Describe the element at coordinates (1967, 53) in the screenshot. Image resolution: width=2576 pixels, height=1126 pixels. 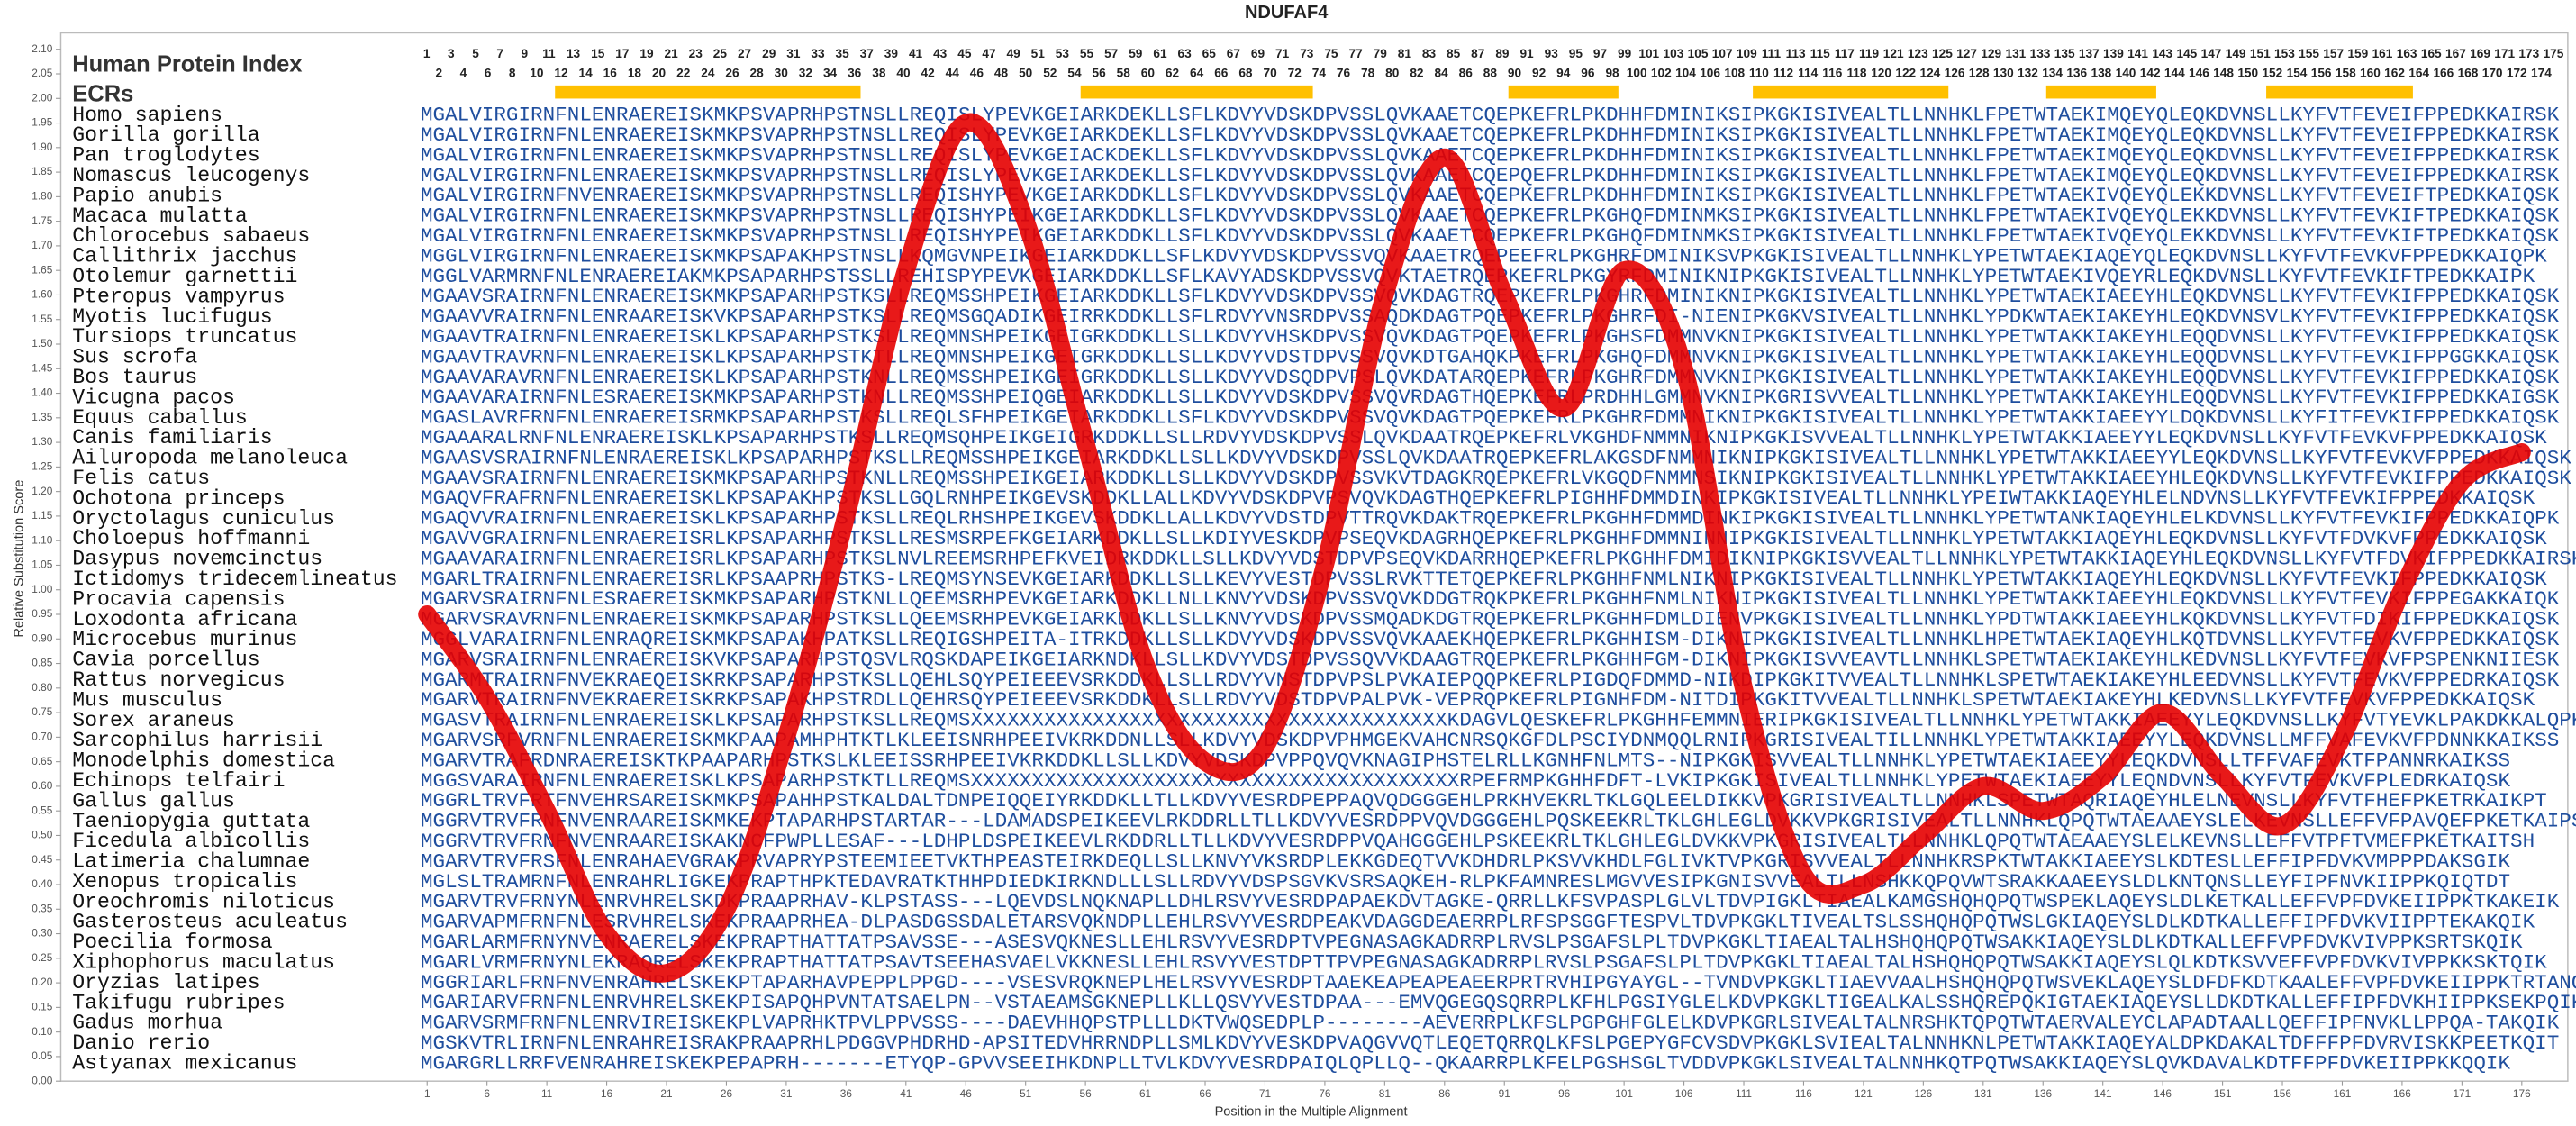
I see `index-number: 127` at that location.